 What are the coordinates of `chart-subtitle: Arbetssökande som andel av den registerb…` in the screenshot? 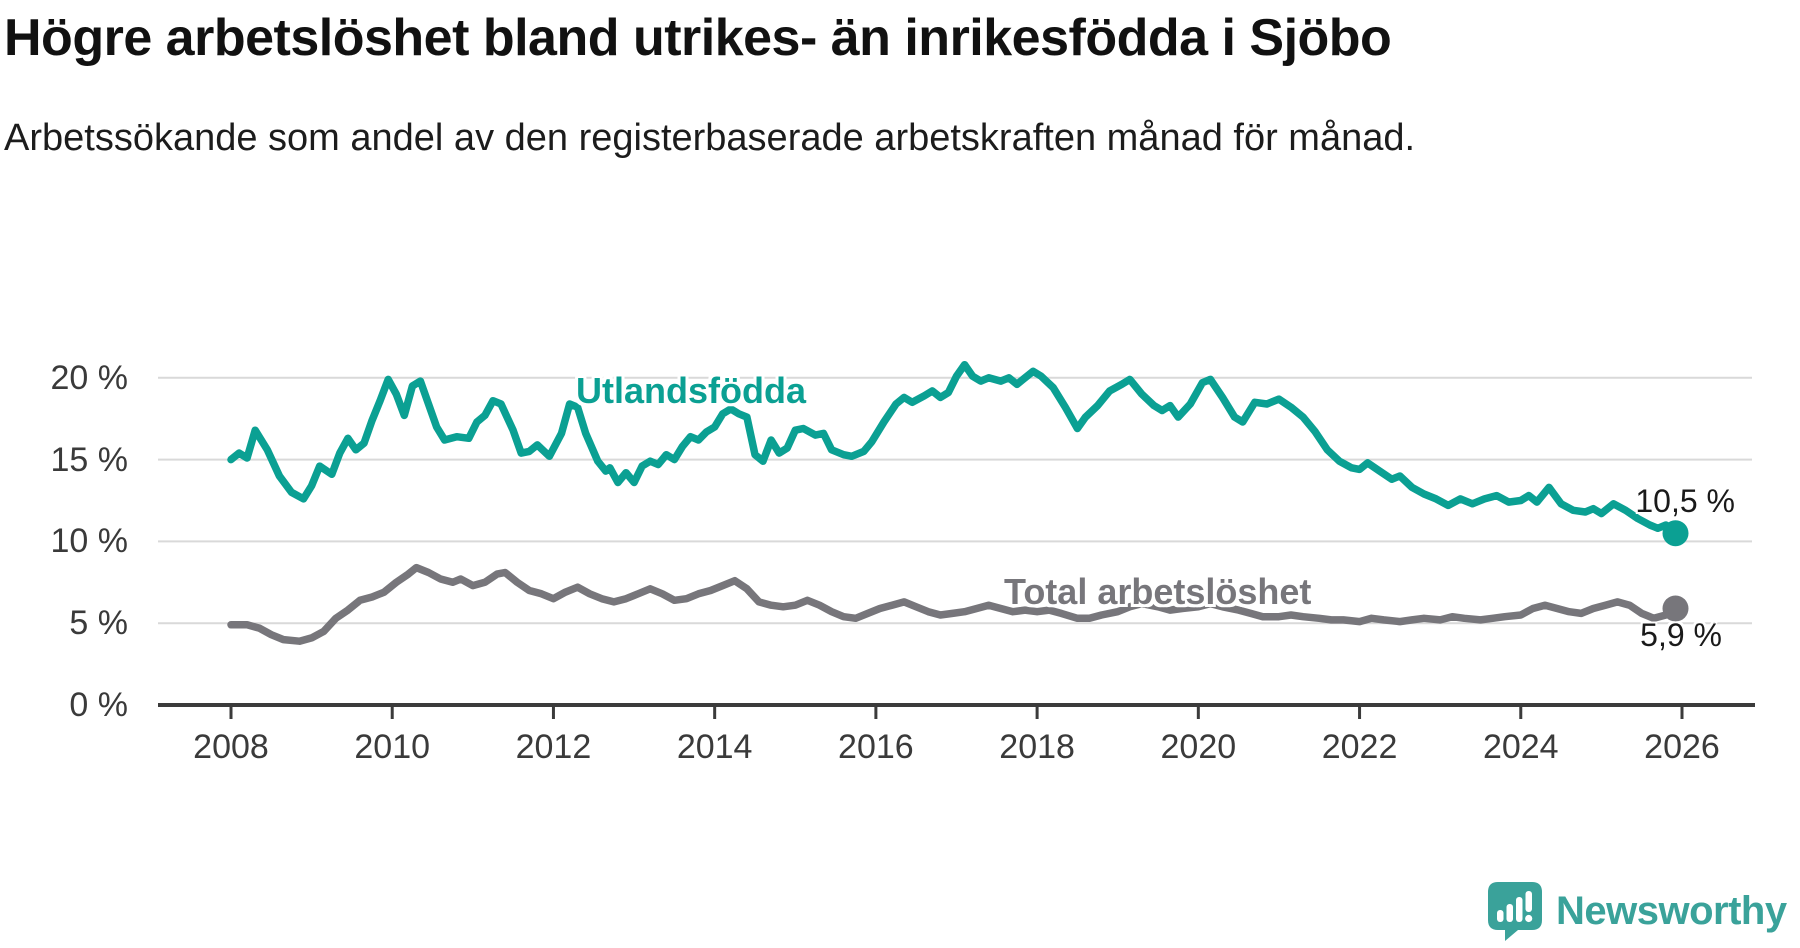 It's located at (710, 138).